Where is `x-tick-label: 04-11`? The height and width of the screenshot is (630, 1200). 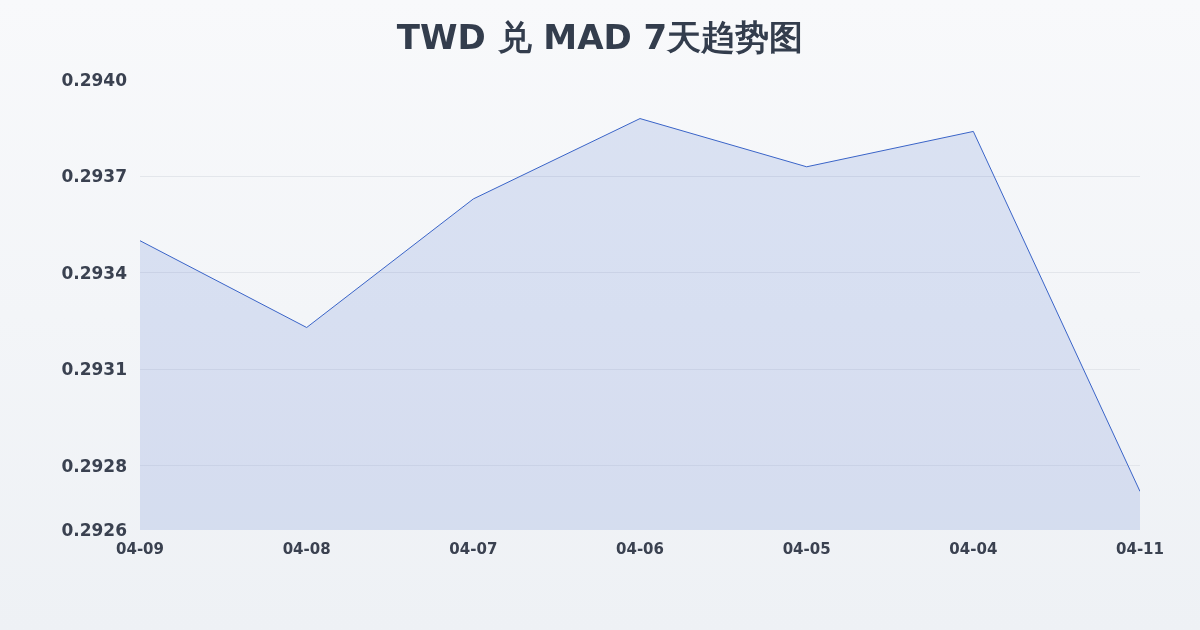
x-tick-label: 04-11 is located at coordinates (1140, 549).